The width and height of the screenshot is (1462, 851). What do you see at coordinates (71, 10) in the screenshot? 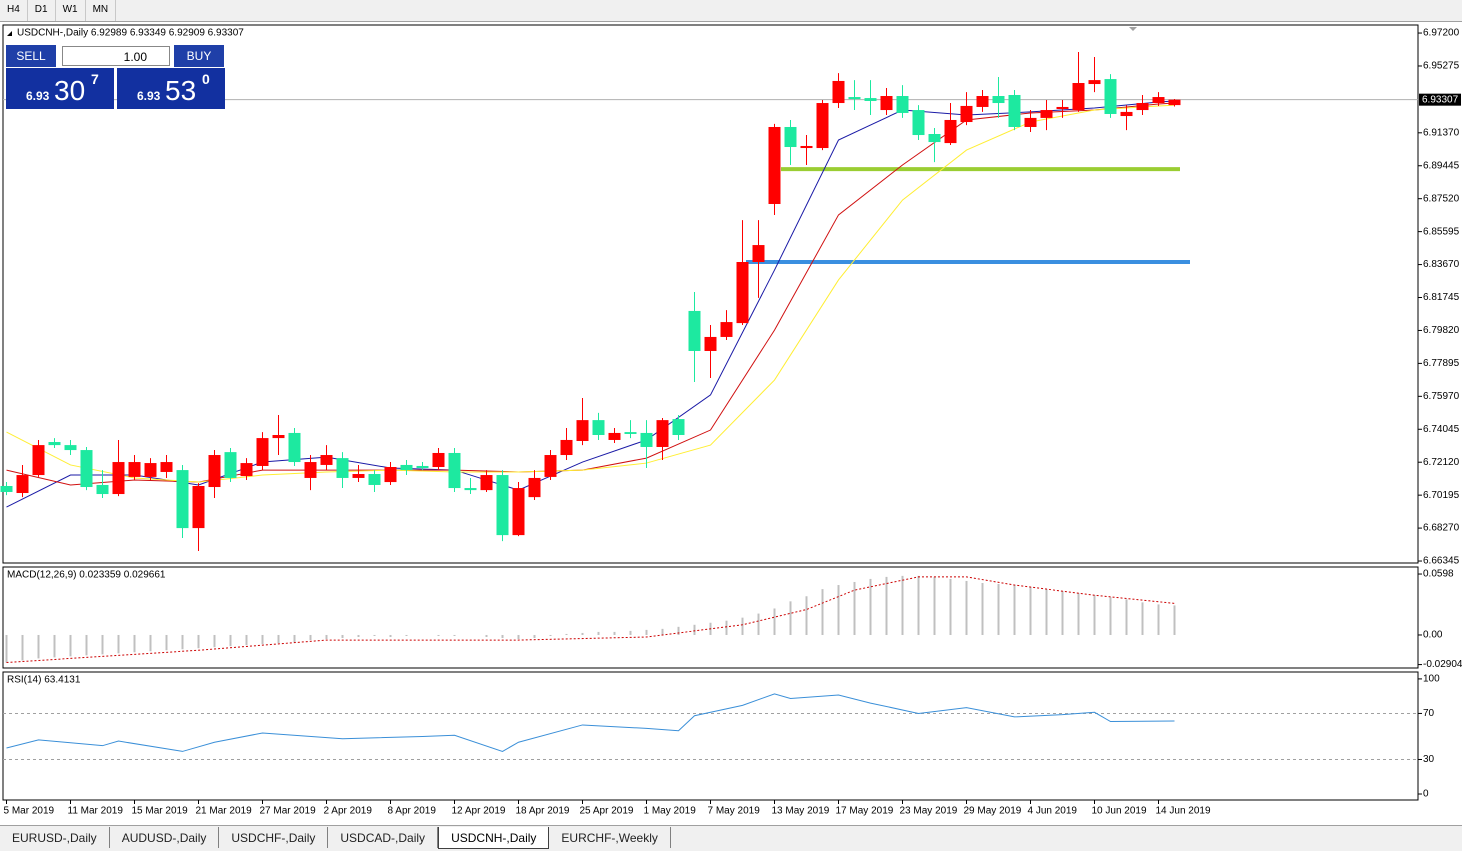
I see `timeframe-button: W1` at bounding box center [71, 10].